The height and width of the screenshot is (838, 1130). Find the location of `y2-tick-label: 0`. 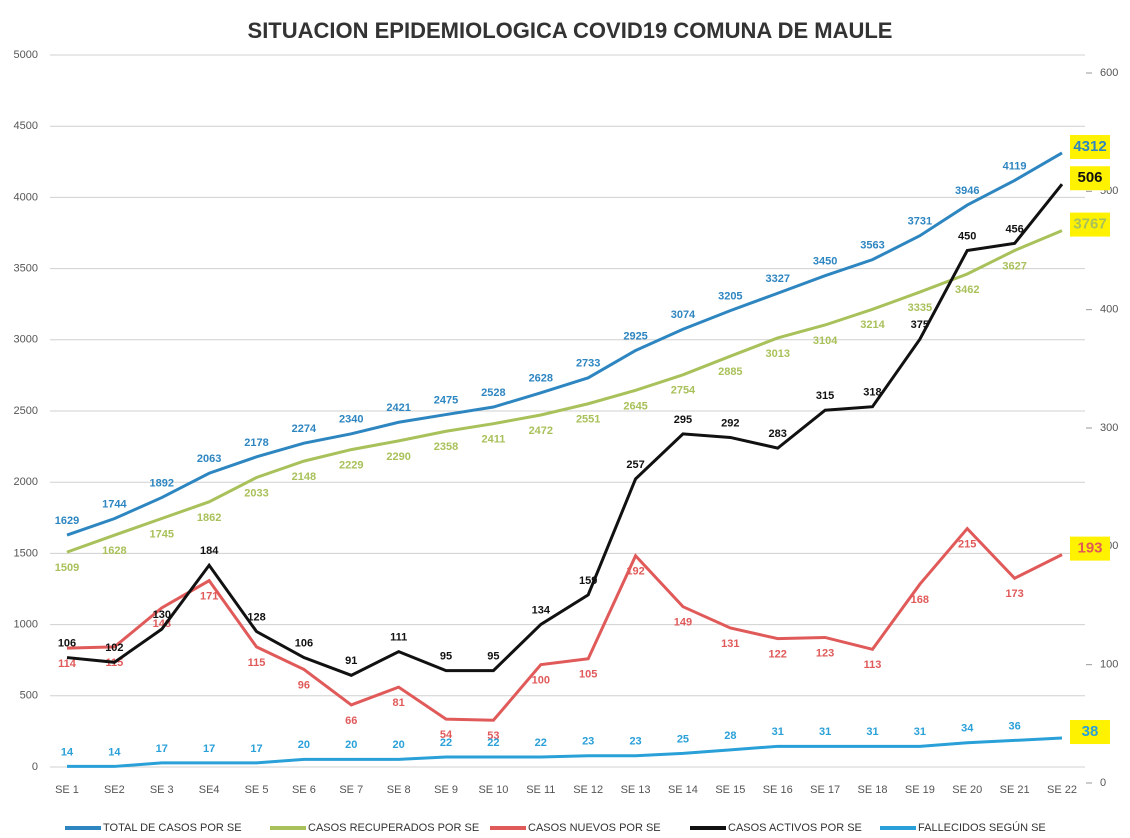

y2-tick-label: 0 is located at coordinates (1103, 783).